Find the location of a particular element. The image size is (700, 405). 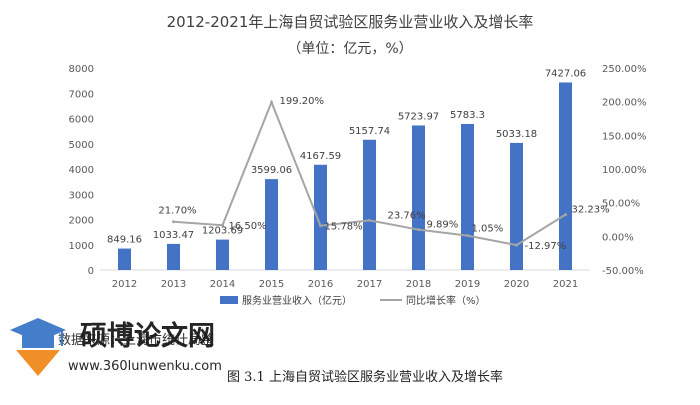

y-right-tick-label: 0.00% is located at coordinates (618, 237).